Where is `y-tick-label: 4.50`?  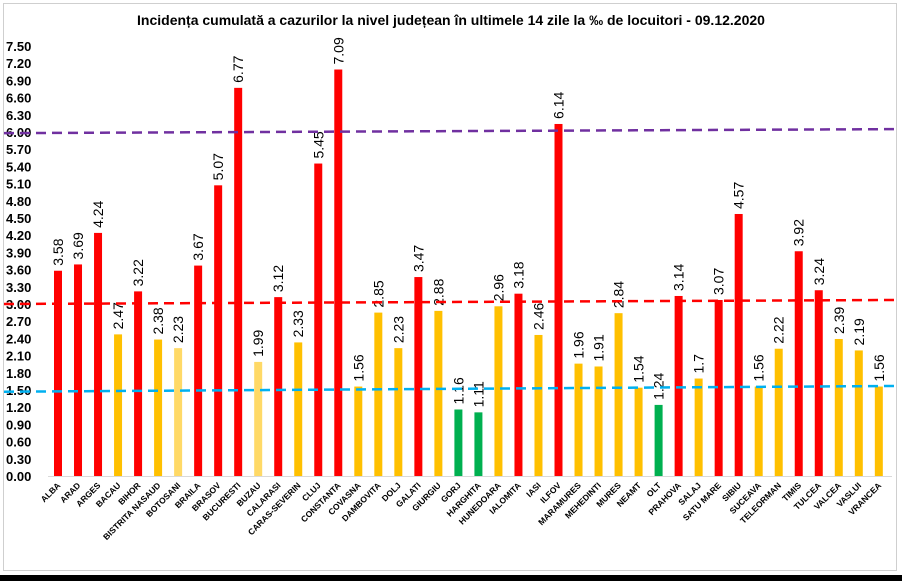
y-tick-label: 4.50 is located at coordinates (18, 218).